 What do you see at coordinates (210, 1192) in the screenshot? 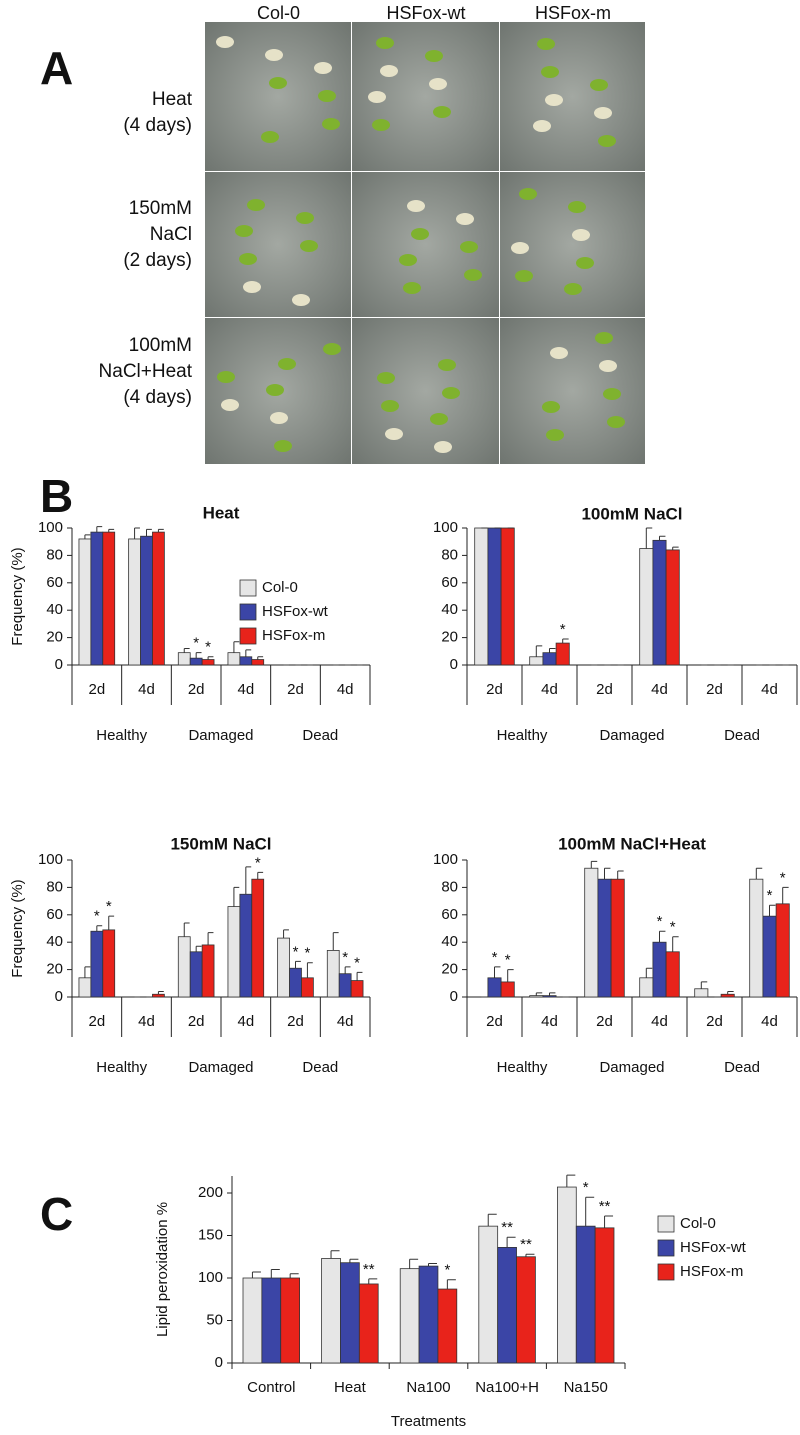
I see `y-tick-label: 200` at bounding box center [210, 1192].